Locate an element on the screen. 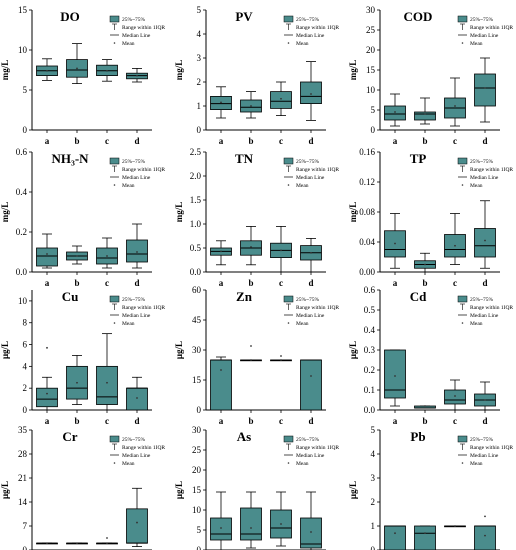  y-tick-label: 5 is located at coordinates (373, 430).